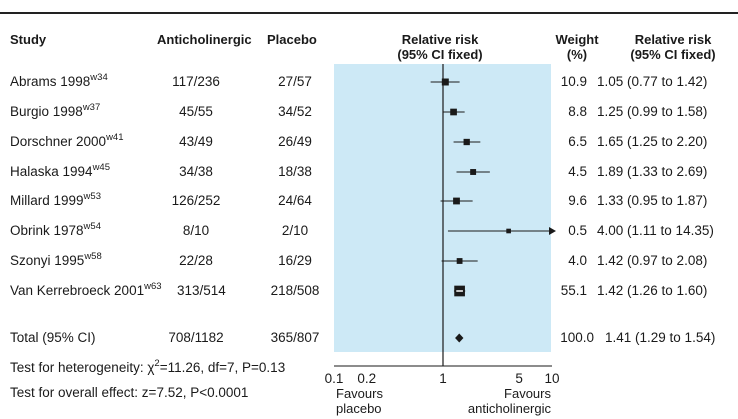 The height and width of the screenshot is (419, 738). What do you see at coordinates (196, 337) in the screenshot?
I see `total-anticholinergic: 708/1182` at bounding box center [196, 337].